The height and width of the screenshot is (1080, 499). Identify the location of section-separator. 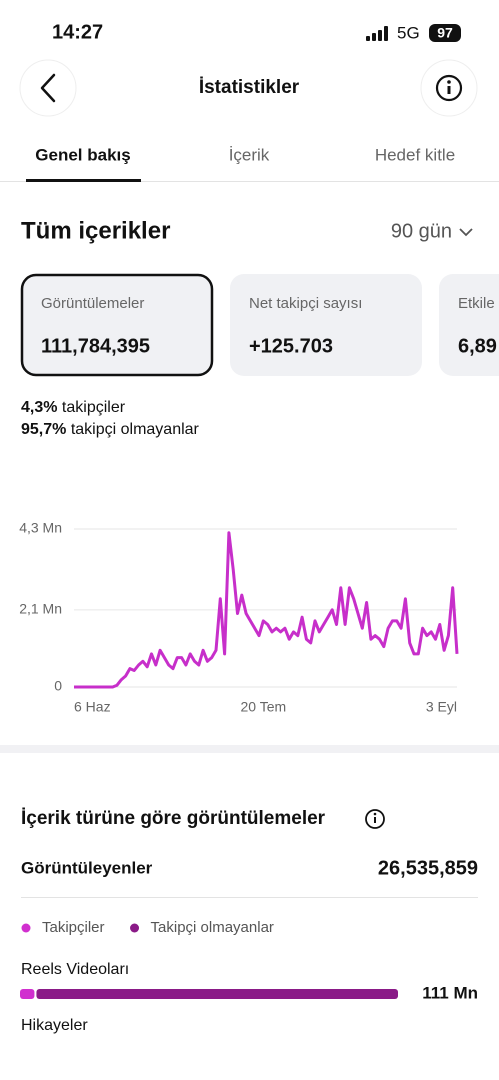
(249, 749).